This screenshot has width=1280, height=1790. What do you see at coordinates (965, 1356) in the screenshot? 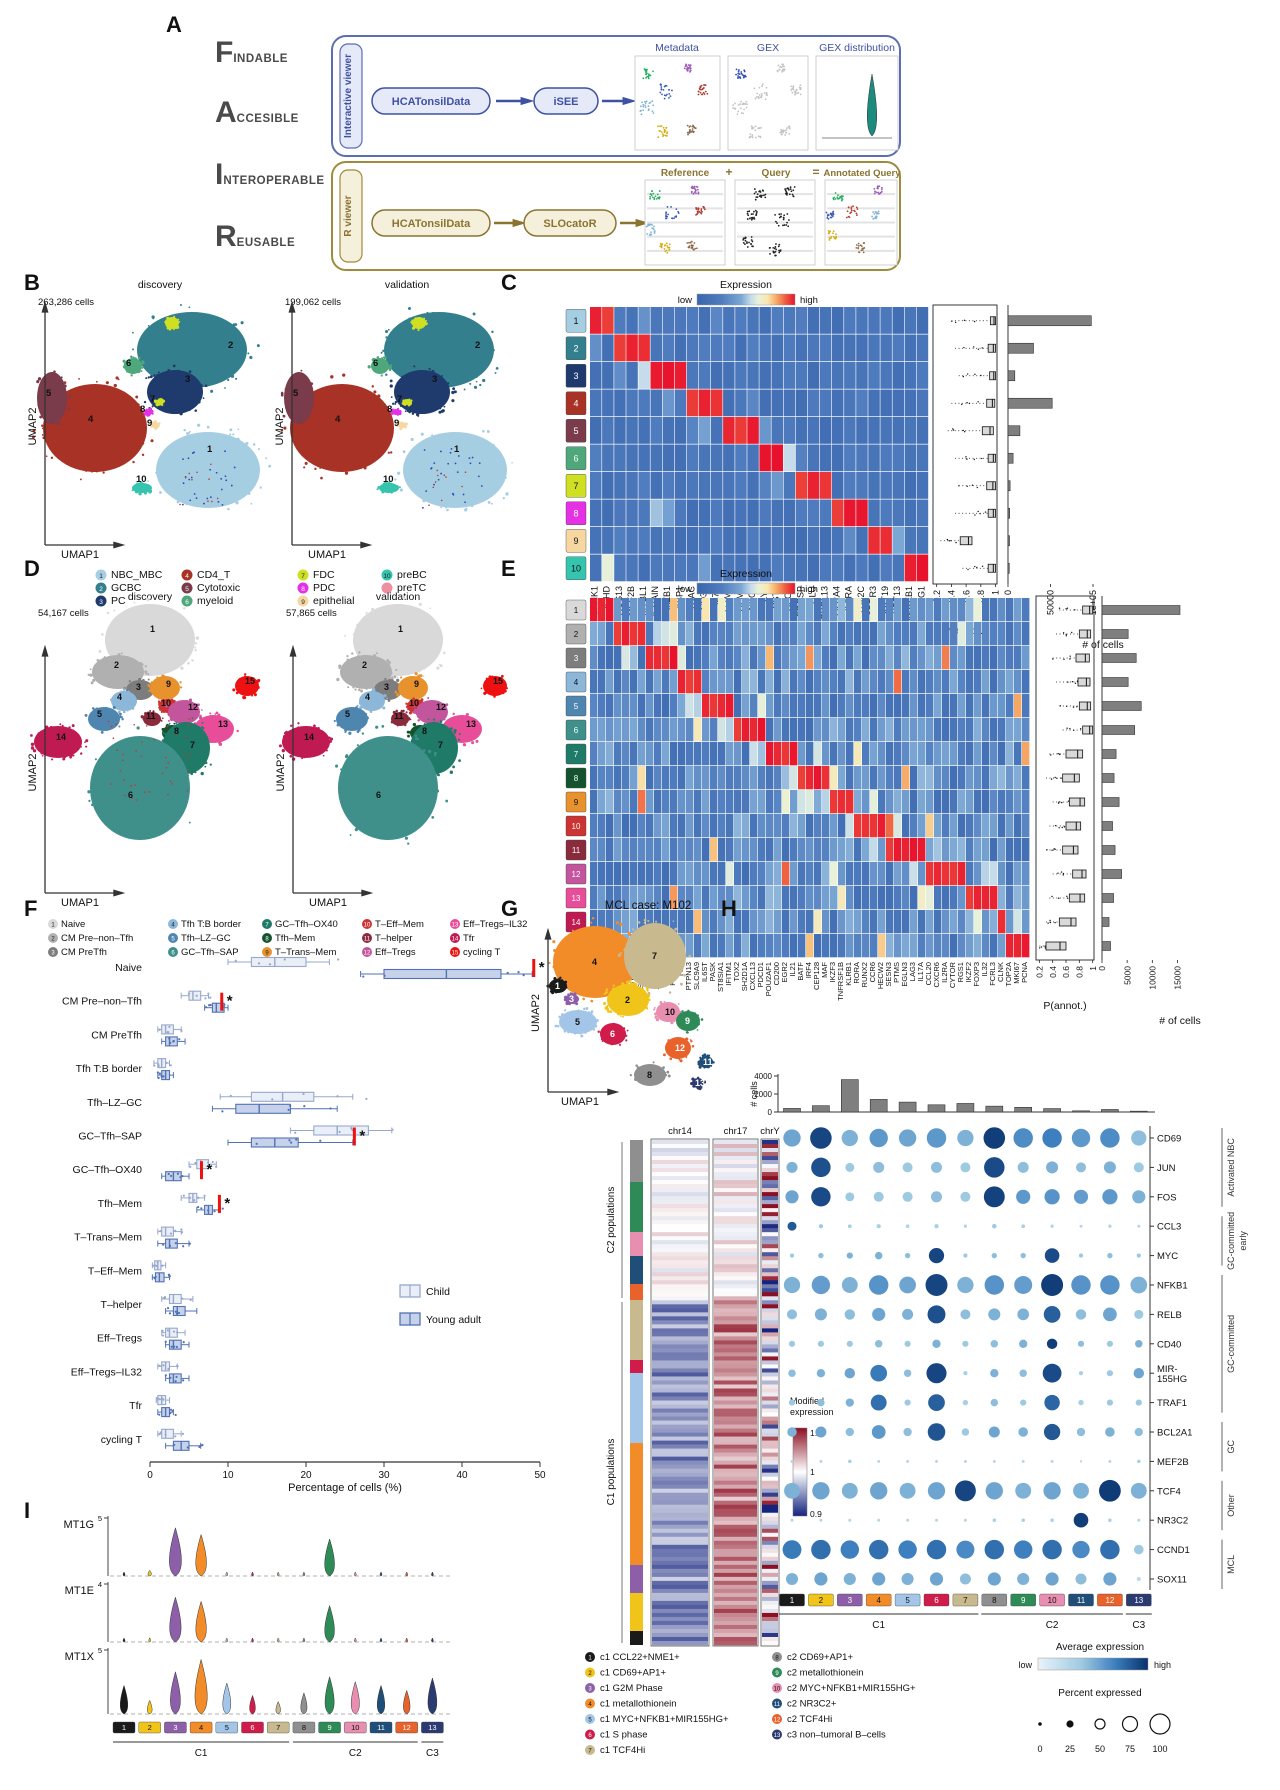
I see `h-dotplot` at bounding box center [965, 1356].